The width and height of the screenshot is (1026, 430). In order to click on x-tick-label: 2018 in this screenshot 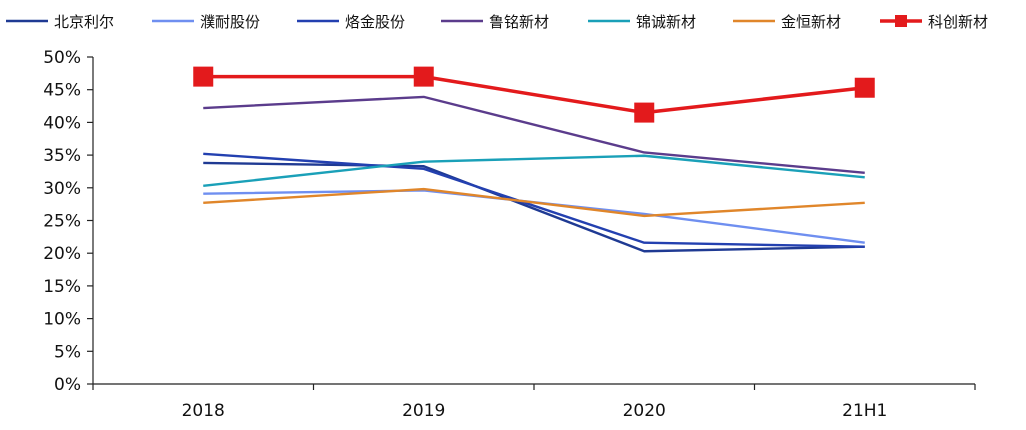, I will do `click(203, 411)`.